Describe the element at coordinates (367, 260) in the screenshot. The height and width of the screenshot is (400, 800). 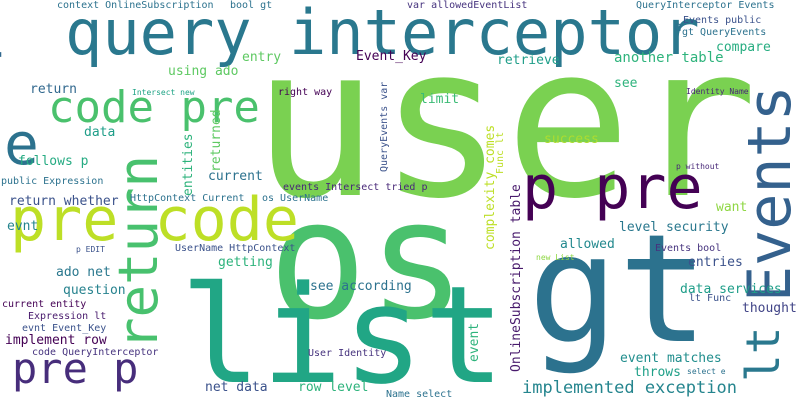
I see `cloud-word: os` at that location.